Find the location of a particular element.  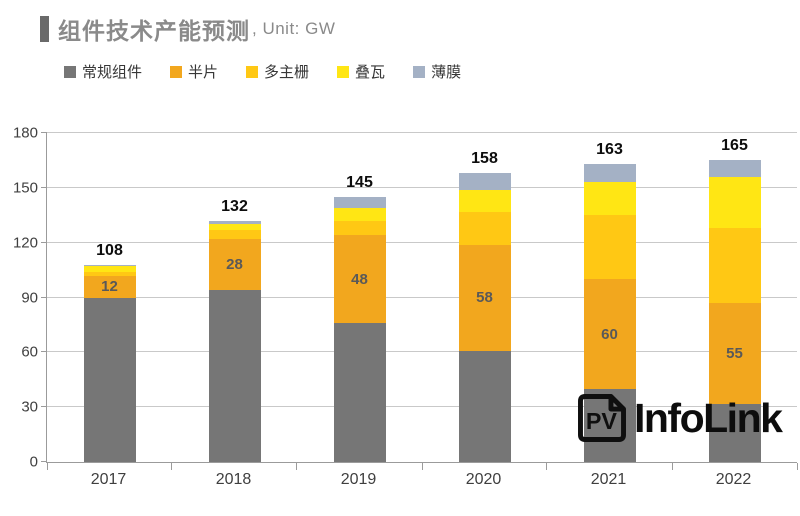

chart-header: 组件技术产能预测 , Unit: GW is located at coordinates (187, 29).